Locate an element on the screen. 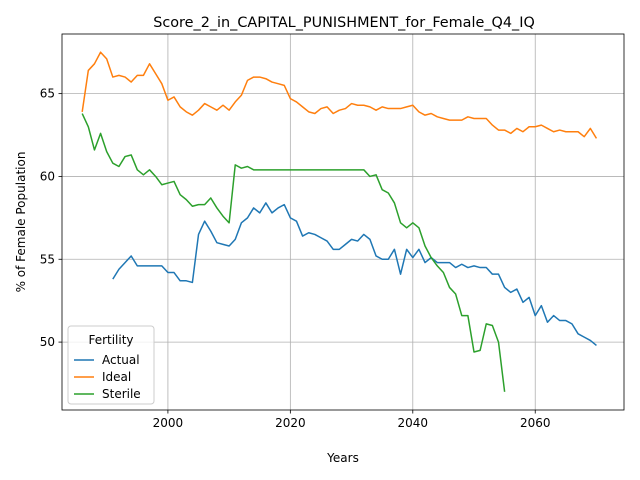 The width and height of the screenshot is (640, 480). legend-title: Fertility is located at coordinates (110, 340).